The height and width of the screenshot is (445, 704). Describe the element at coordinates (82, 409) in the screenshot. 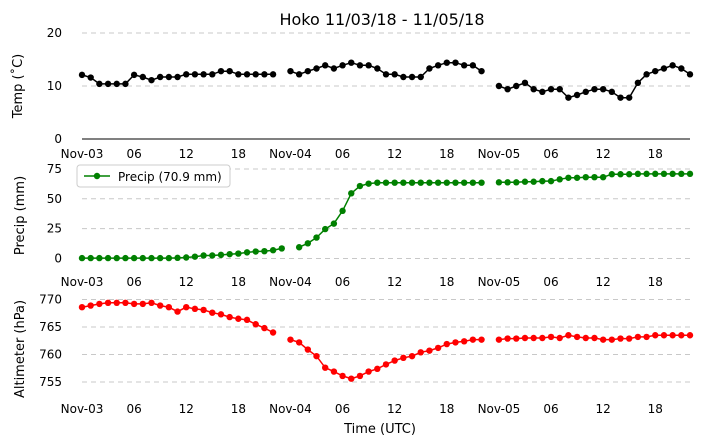

I see `x-tick-label: Nov-03` at that location.